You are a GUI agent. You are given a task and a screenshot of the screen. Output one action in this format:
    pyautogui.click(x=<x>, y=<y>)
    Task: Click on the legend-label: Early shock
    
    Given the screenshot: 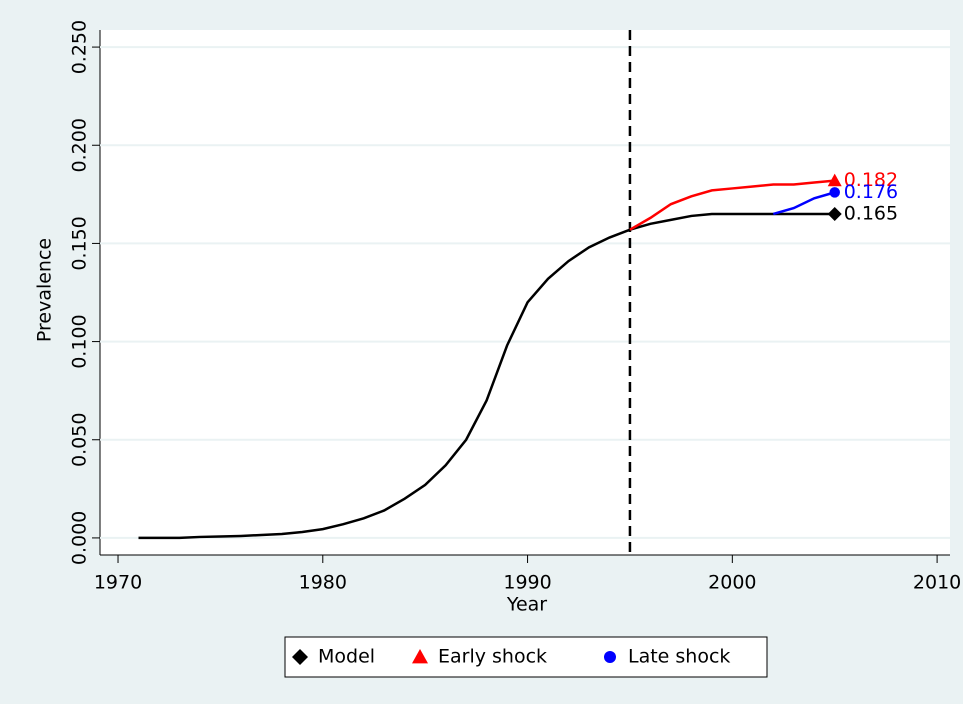 What is the action you would take?
    pyautogui.click(x=492, y=657)
    